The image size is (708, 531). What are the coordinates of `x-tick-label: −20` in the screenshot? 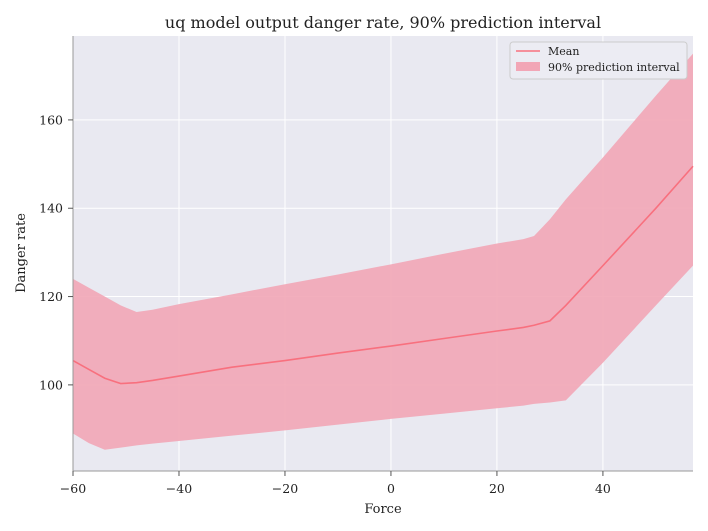 It's located at (285, 488).